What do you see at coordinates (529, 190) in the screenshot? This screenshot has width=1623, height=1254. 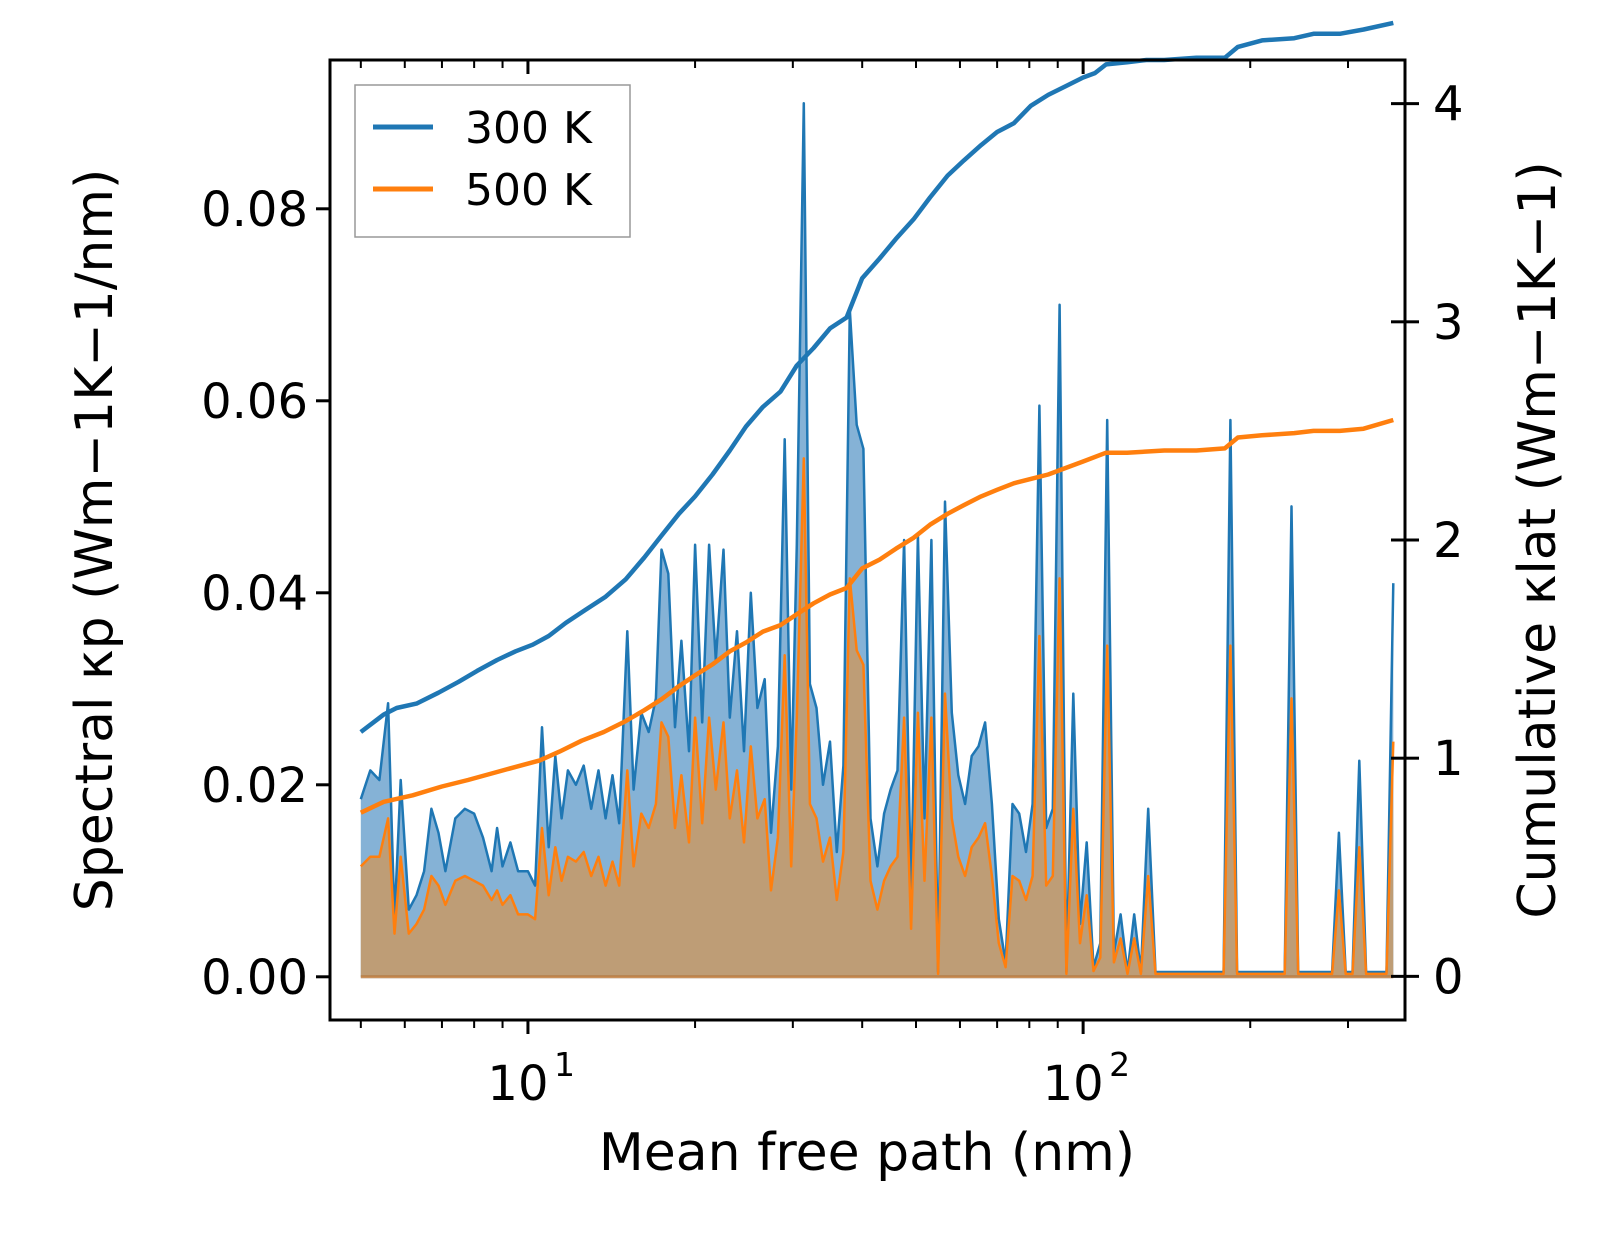 I see `legend-500k-label: 500 K` at bounding box center [529, 190].